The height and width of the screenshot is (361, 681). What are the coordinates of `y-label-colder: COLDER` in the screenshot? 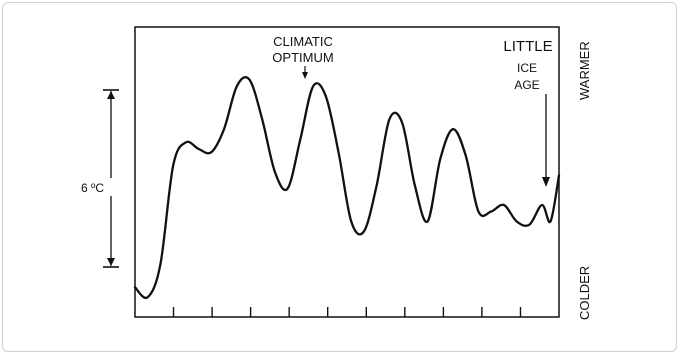 It's located at (584, 293).